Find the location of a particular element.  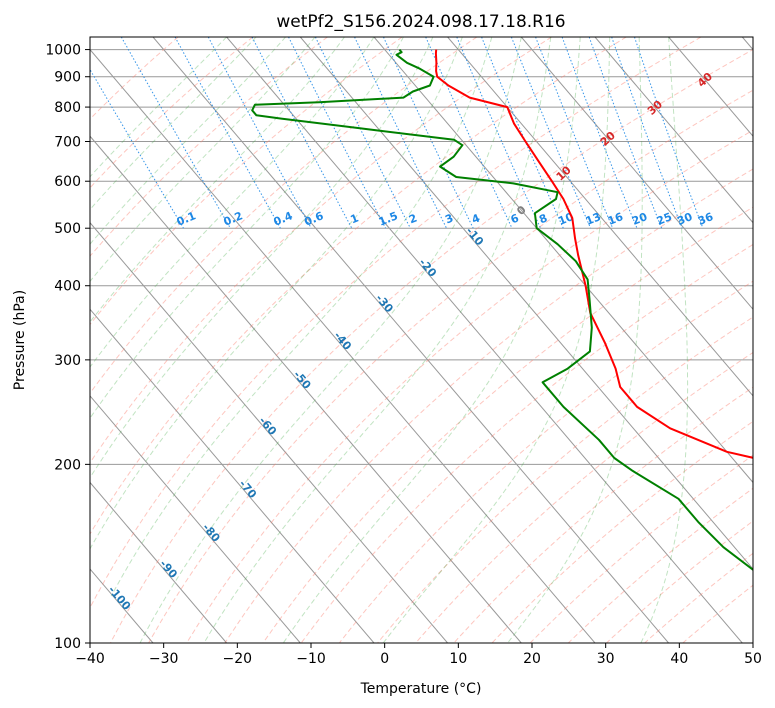

mixing-ratio-label: 0.1 is located at coordinates (186, 218).